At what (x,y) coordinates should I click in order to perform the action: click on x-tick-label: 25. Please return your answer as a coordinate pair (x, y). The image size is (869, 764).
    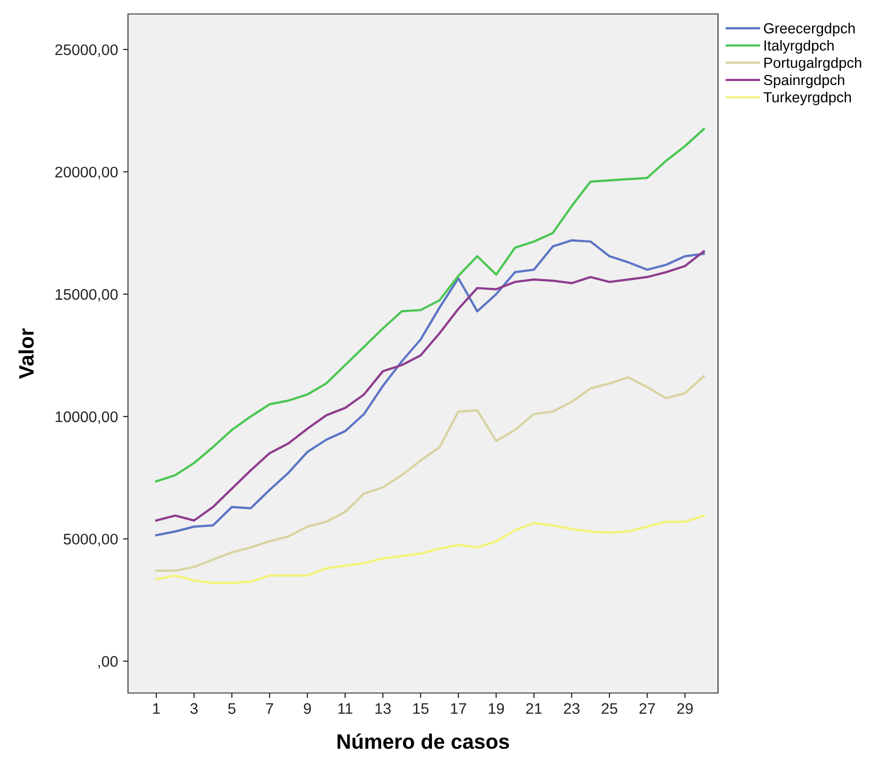
    Looking at the image, I should click on (610, 708).